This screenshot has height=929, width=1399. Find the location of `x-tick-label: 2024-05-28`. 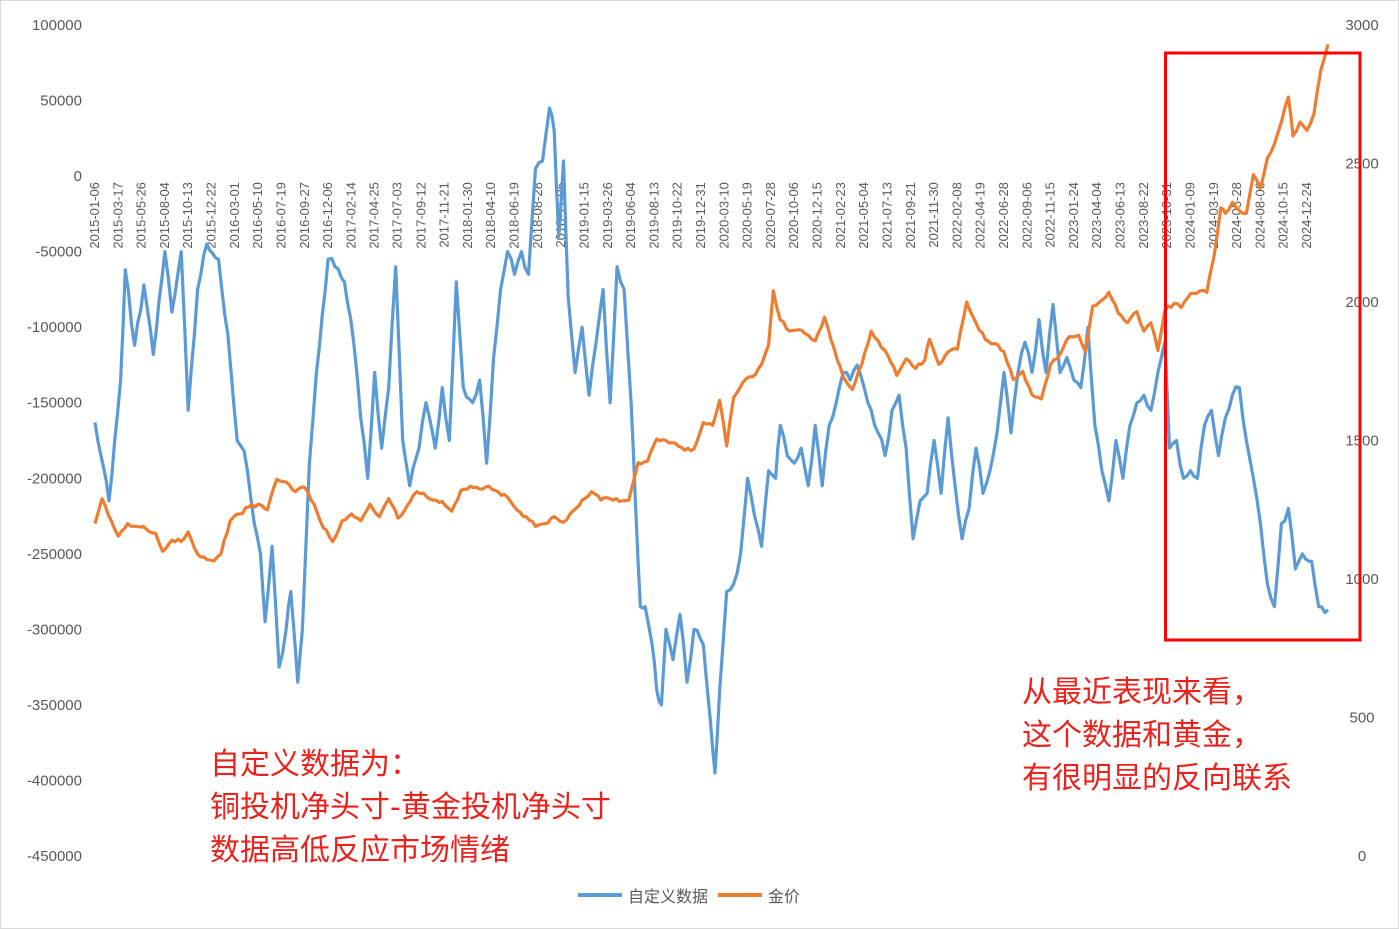

x-tick-label: 2024-05-28 is located at coordinates (1236, 215).